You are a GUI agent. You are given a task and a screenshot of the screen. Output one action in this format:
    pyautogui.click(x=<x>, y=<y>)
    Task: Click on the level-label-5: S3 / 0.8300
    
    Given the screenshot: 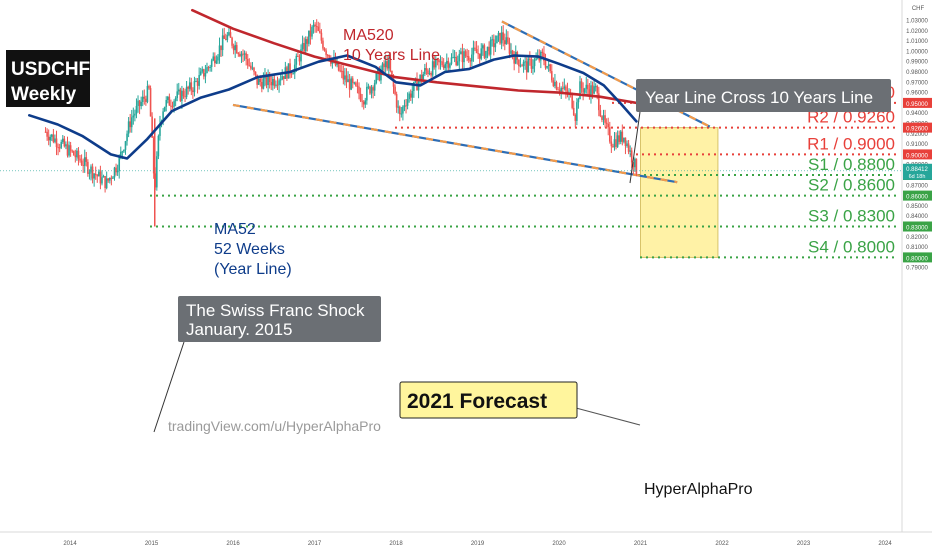 What is the action you would take?
    pyautogui.click(x=851, y=216)
    